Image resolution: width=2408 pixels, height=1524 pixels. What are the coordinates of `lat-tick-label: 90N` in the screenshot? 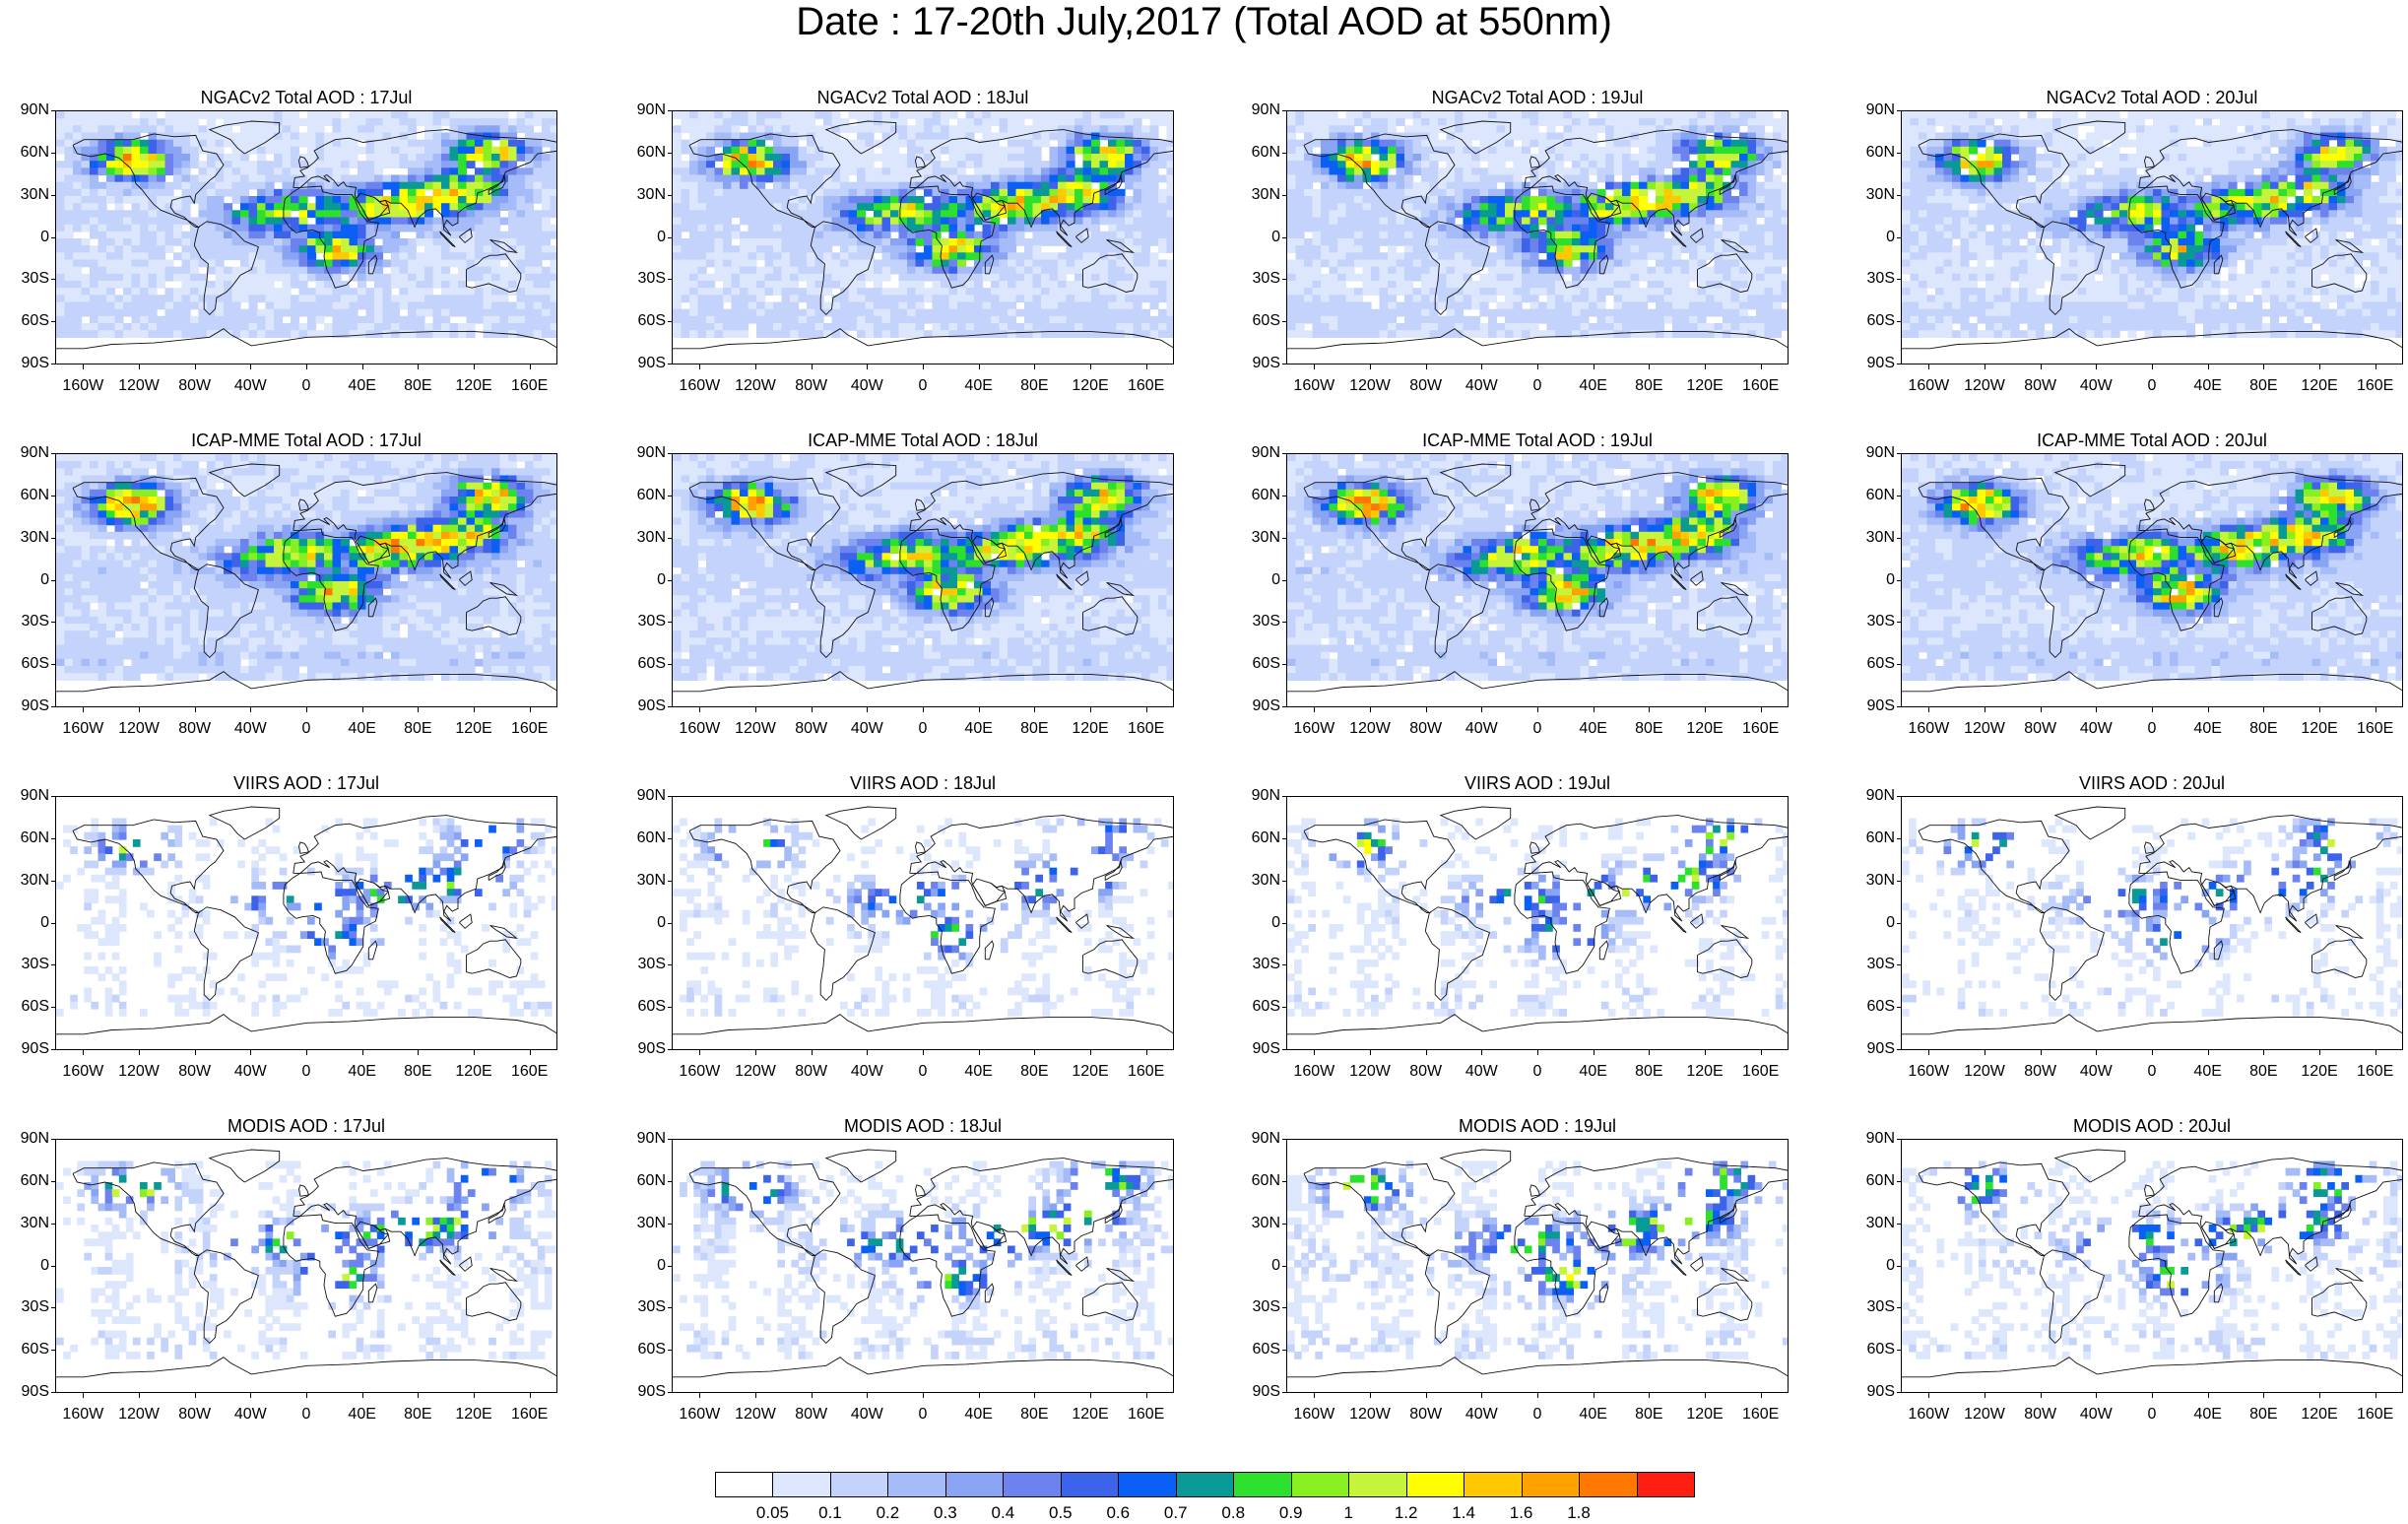 It's located at (642, 110).